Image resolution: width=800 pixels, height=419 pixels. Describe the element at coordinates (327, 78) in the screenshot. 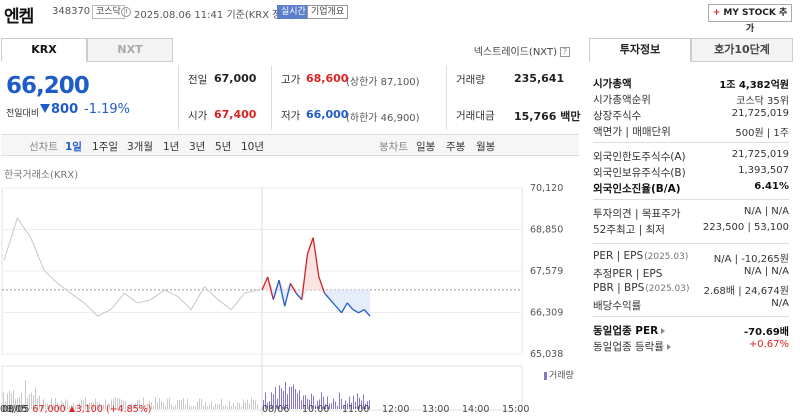

I see `high-value: 68,600` at that location.